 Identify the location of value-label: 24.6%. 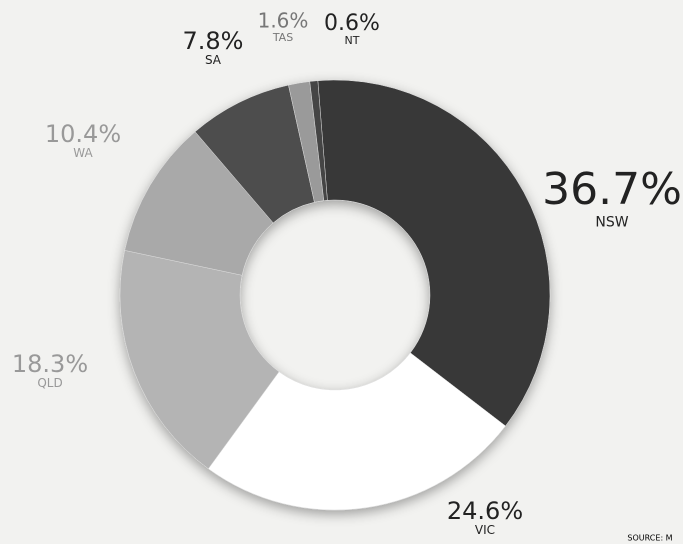
(485, 511).